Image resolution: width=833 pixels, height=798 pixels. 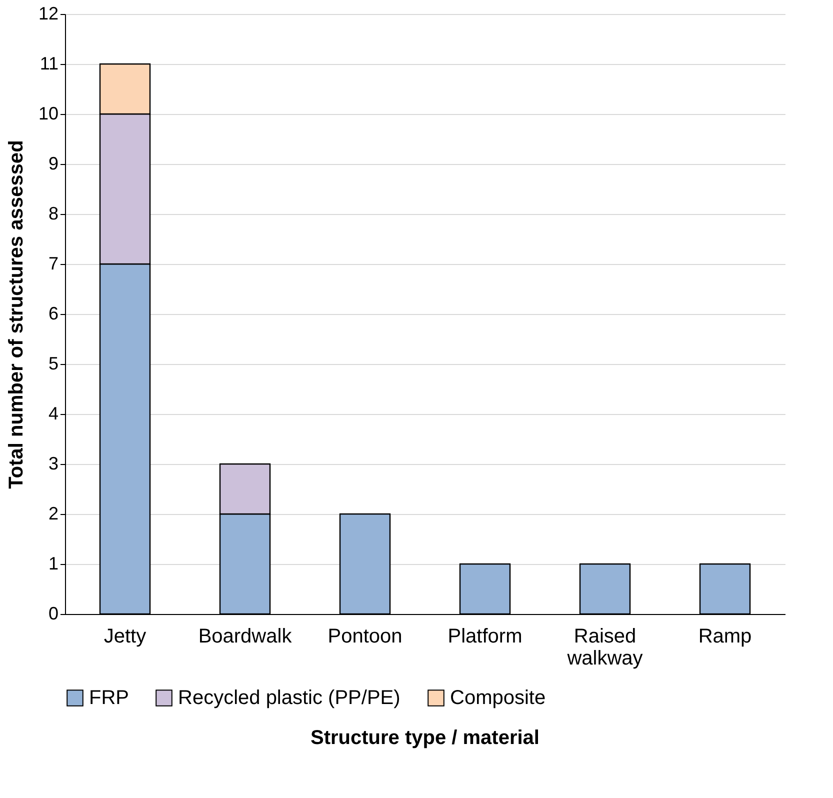 What do you see at coordinates (49, 64) in the screenshot?
I see `y-tick-label: 11` at bounding box center [49, 64].